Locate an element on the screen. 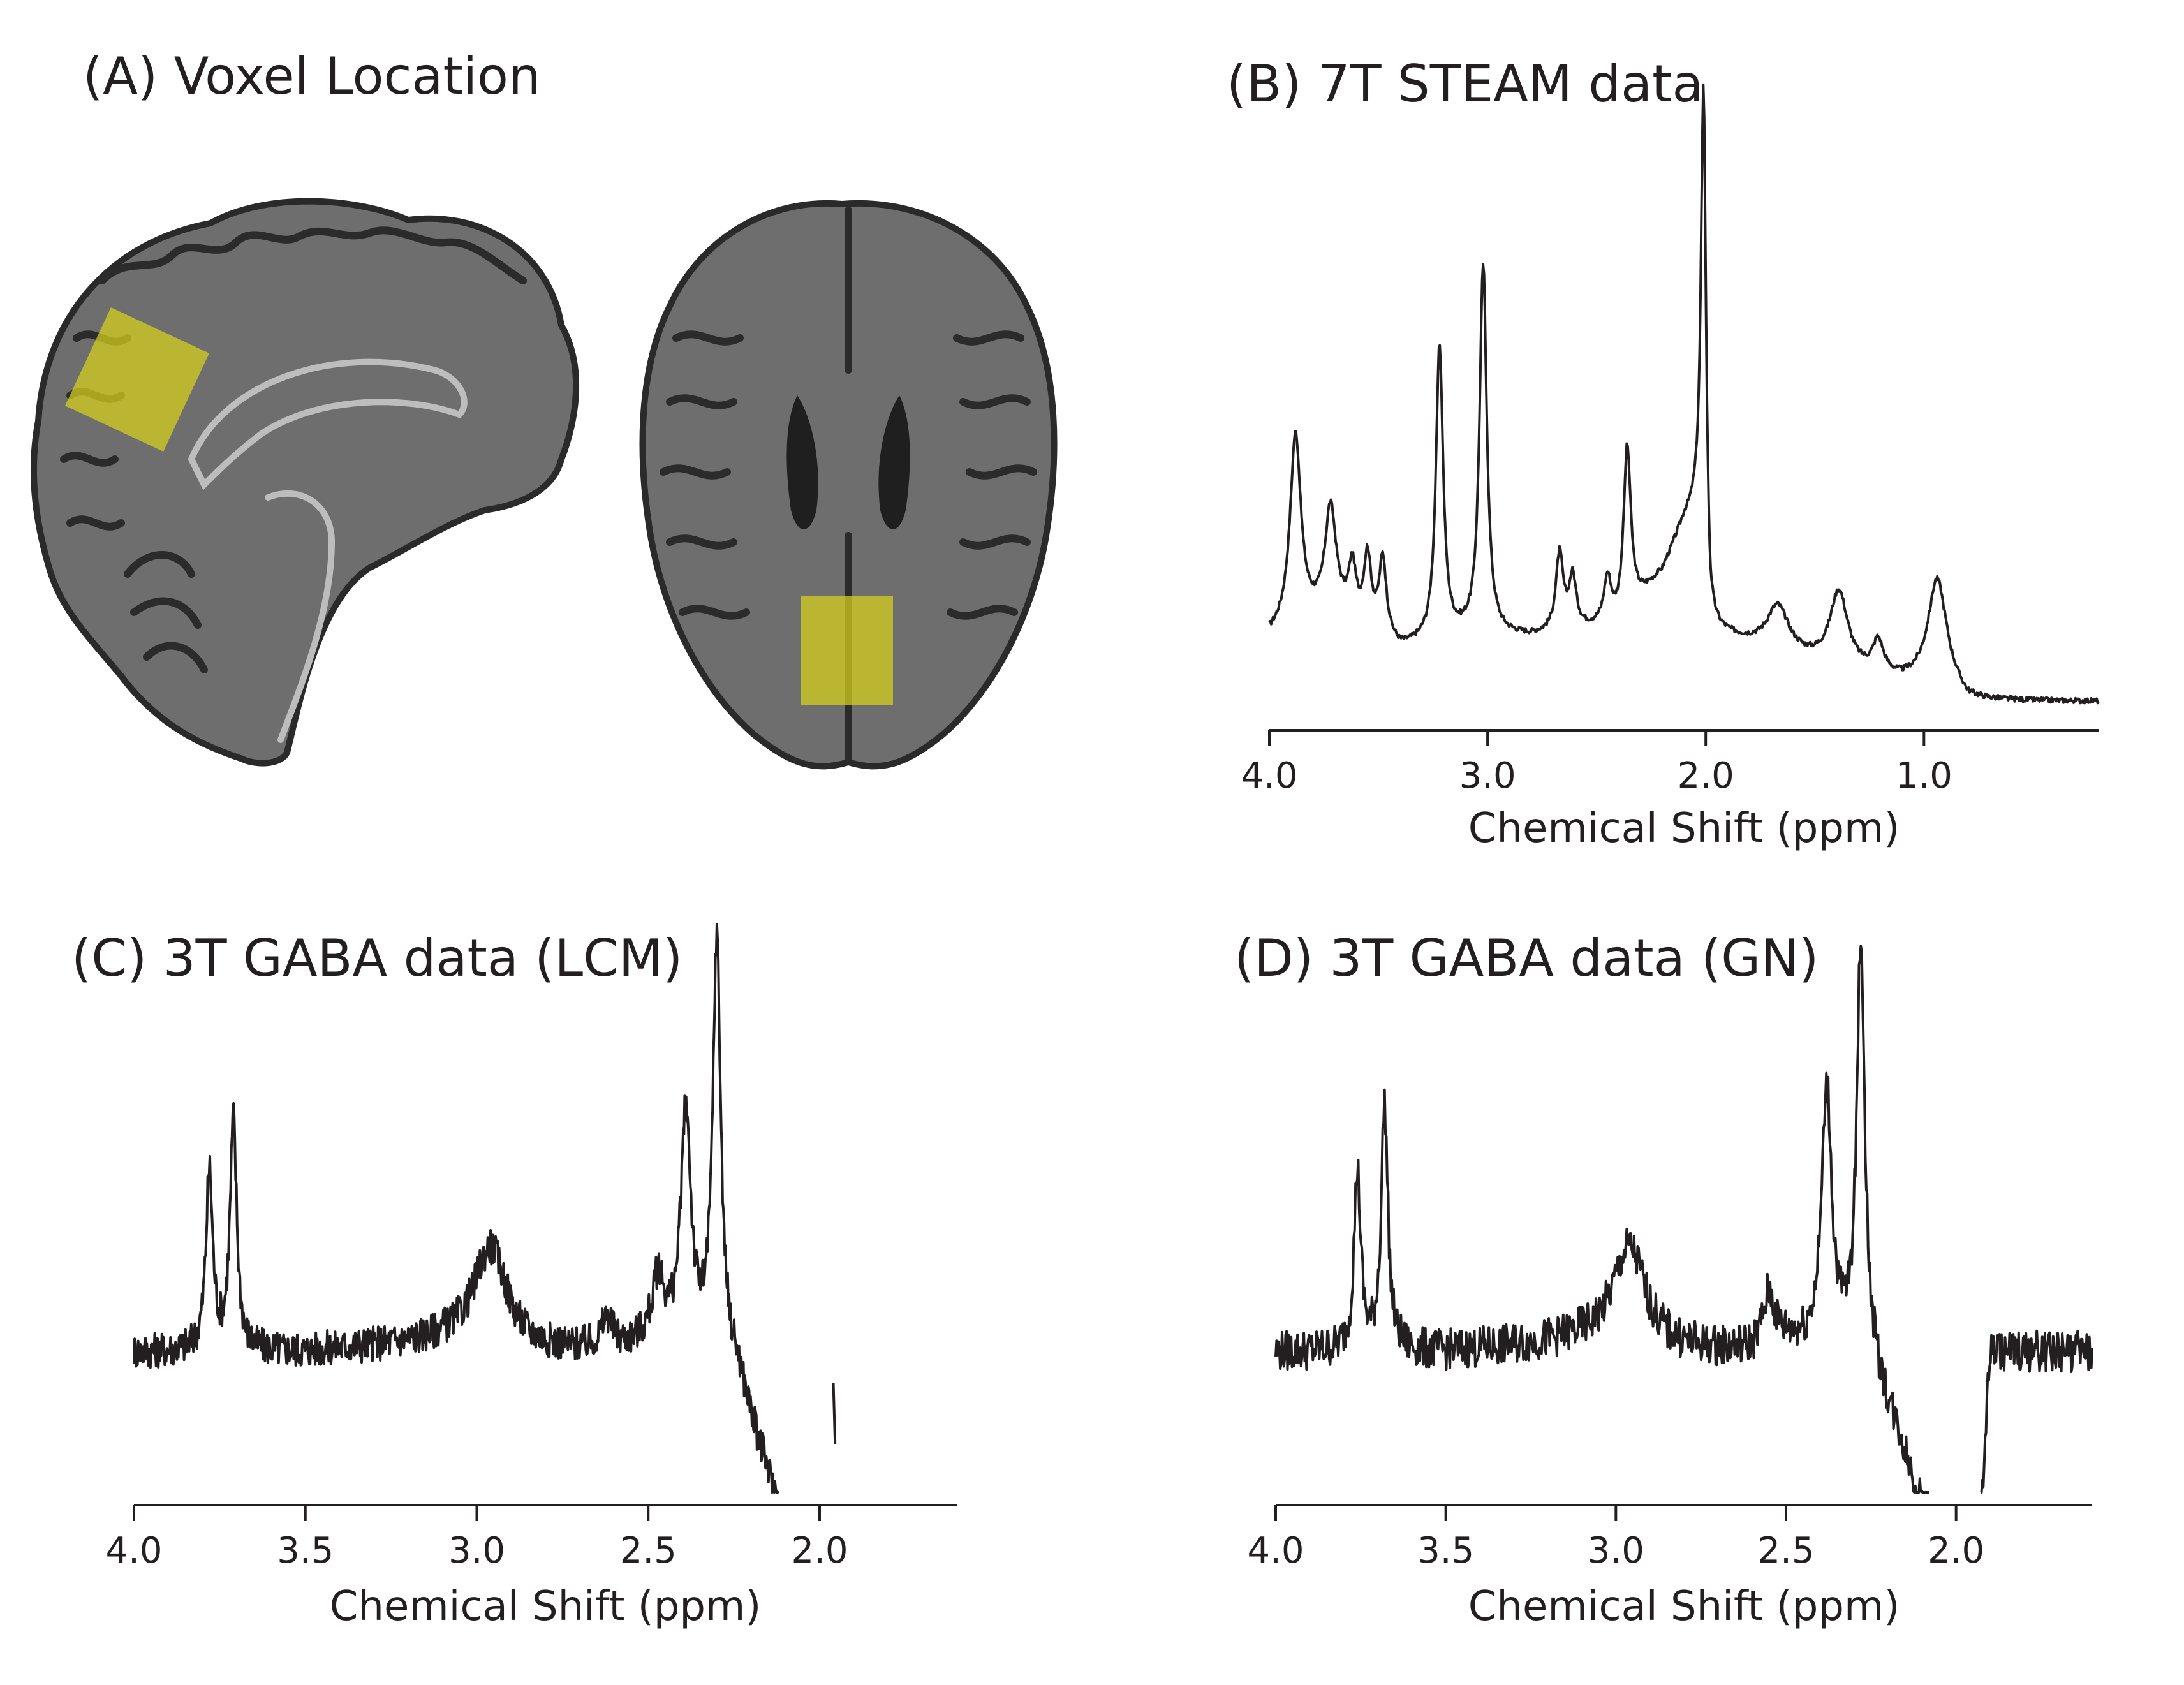  panel-d-title: (D) 3T GABA data (GN) is located at coordinates (1526, 958).